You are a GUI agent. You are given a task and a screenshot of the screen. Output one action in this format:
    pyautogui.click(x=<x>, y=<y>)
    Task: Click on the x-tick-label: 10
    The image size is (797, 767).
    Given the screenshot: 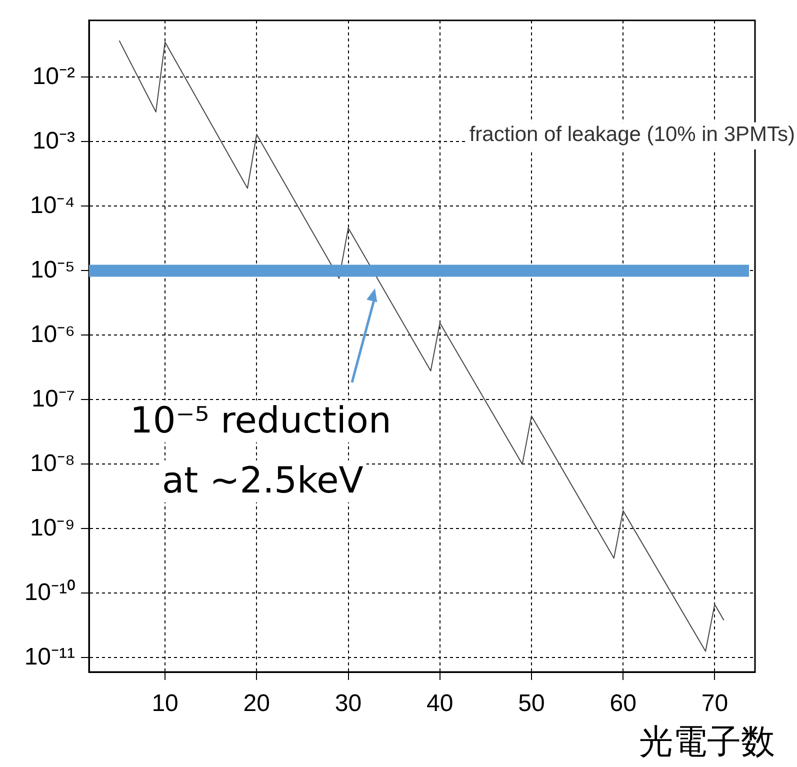 What is the action you would take?
    pyautogui.click(x=165, y=704)
    